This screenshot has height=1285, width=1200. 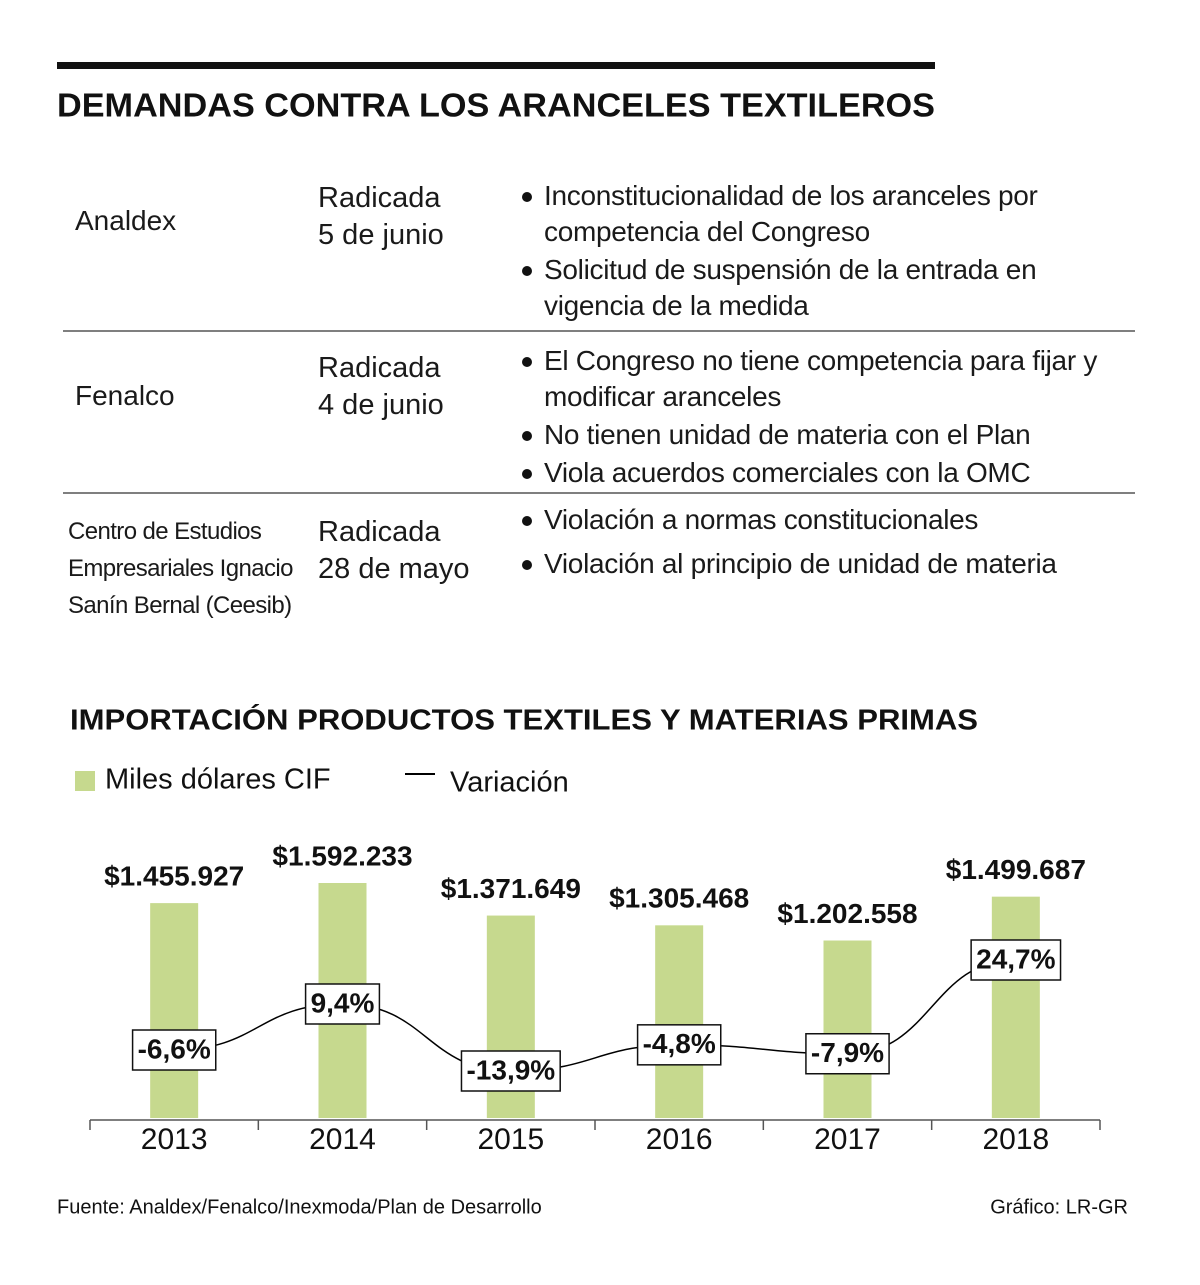 What do you see at coordinates (381, 405) in the screenshot?
I see `date: 4 de junio` at bounding box center [381, 405].